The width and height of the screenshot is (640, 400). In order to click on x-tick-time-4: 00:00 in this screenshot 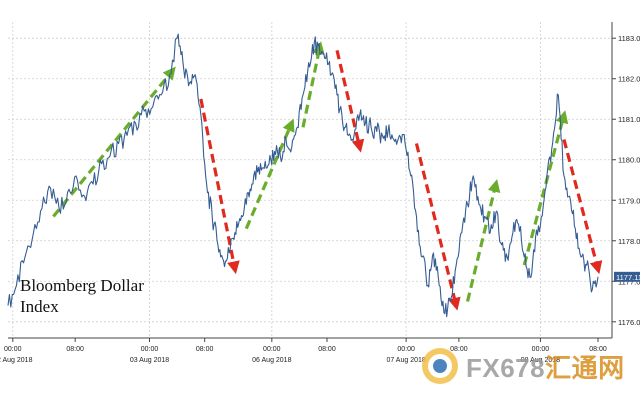, I will do `click(272, 349)`.